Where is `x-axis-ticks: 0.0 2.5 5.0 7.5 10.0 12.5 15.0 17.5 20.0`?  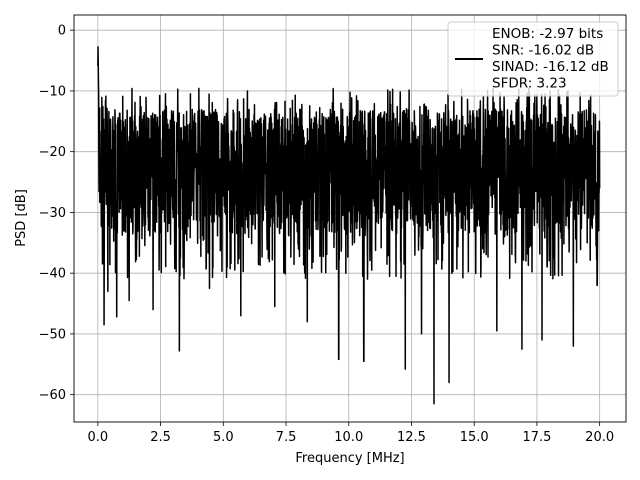 x-axis-ticks: 0.0 2.5 5.0 7.5 10.0 12.5 15.0 17.5 20.0 is located at coordinates (350, 433).